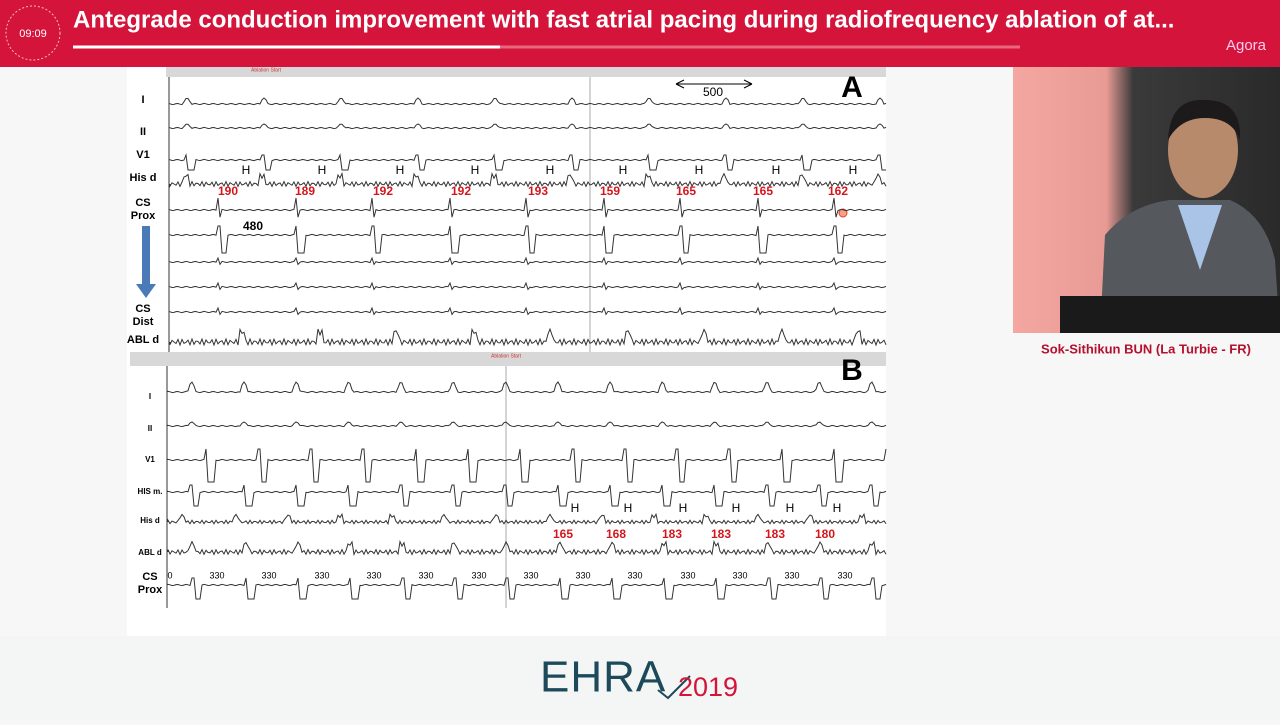 The height and width of the screenshot is (725, 1280). What do you see at coordinates (526, 72) in the screenshot?
I see `panel-a-header` at bounding box center [526, 72].